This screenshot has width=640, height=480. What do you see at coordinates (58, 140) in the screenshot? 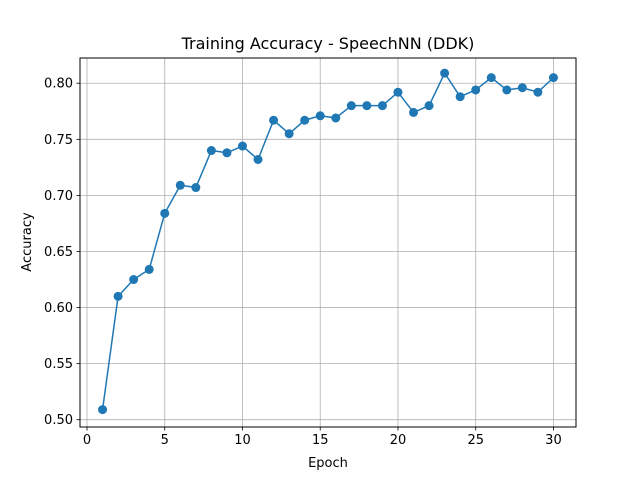
I see `y-tick-label: 0.75` at bounding box center [58, 140].